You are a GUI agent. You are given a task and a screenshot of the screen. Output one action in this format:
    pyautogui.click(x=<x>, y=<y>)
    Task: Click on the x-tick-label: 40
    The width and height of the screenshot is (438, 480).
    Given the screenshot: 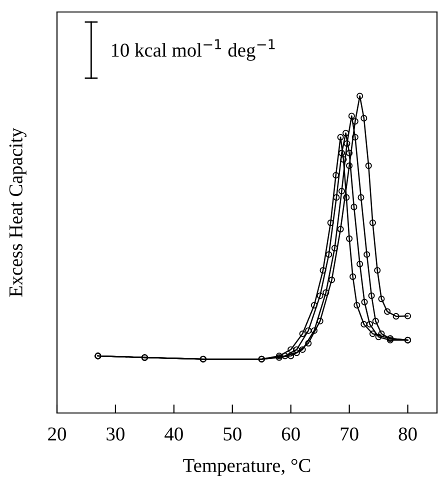 What is the action you would take?
    pyautogui.click(x=173, y=434)
    